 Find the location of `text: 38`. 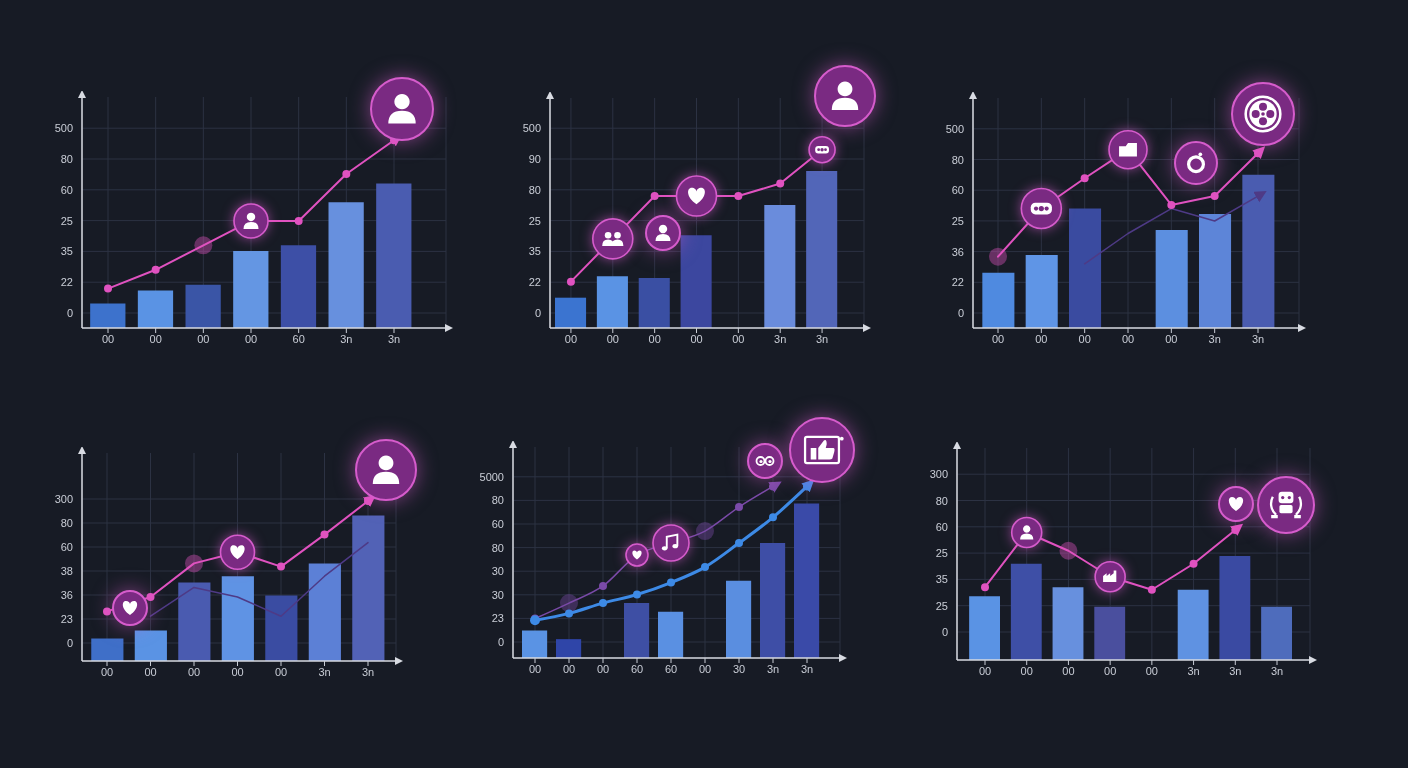

text: 38 is located at coordinates (66, 571).